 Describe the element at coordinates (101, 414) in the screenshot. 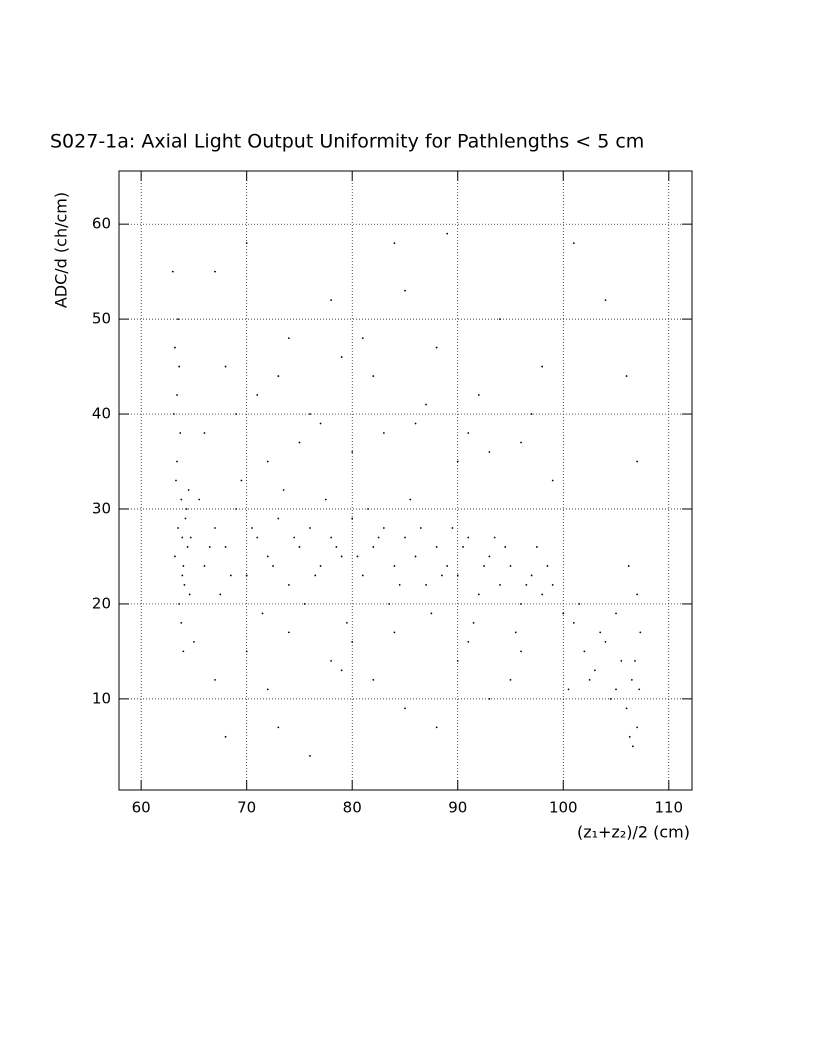

I see `y-tick-label: 40` at that location.